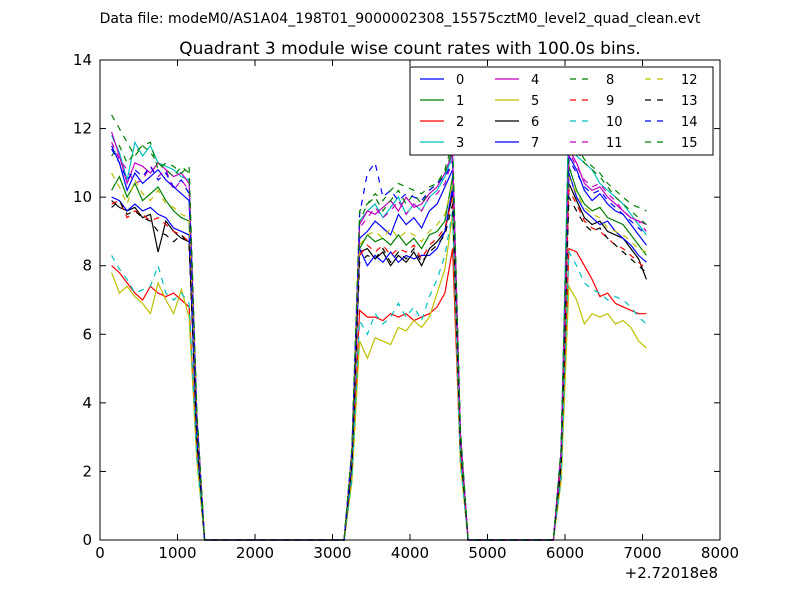  Describe the element at coordinates (87, 471) in the screenshot. I see `y-tick-label: 2` at that location.